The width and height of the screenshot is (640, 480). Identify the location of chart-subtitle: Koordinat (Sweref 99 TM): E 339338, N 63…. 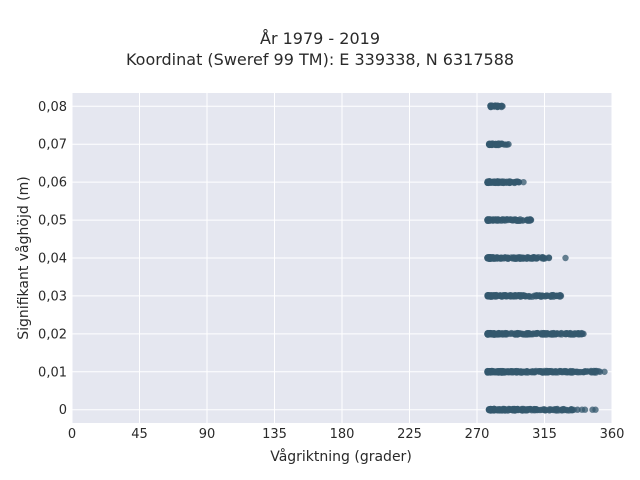
(320, 59).